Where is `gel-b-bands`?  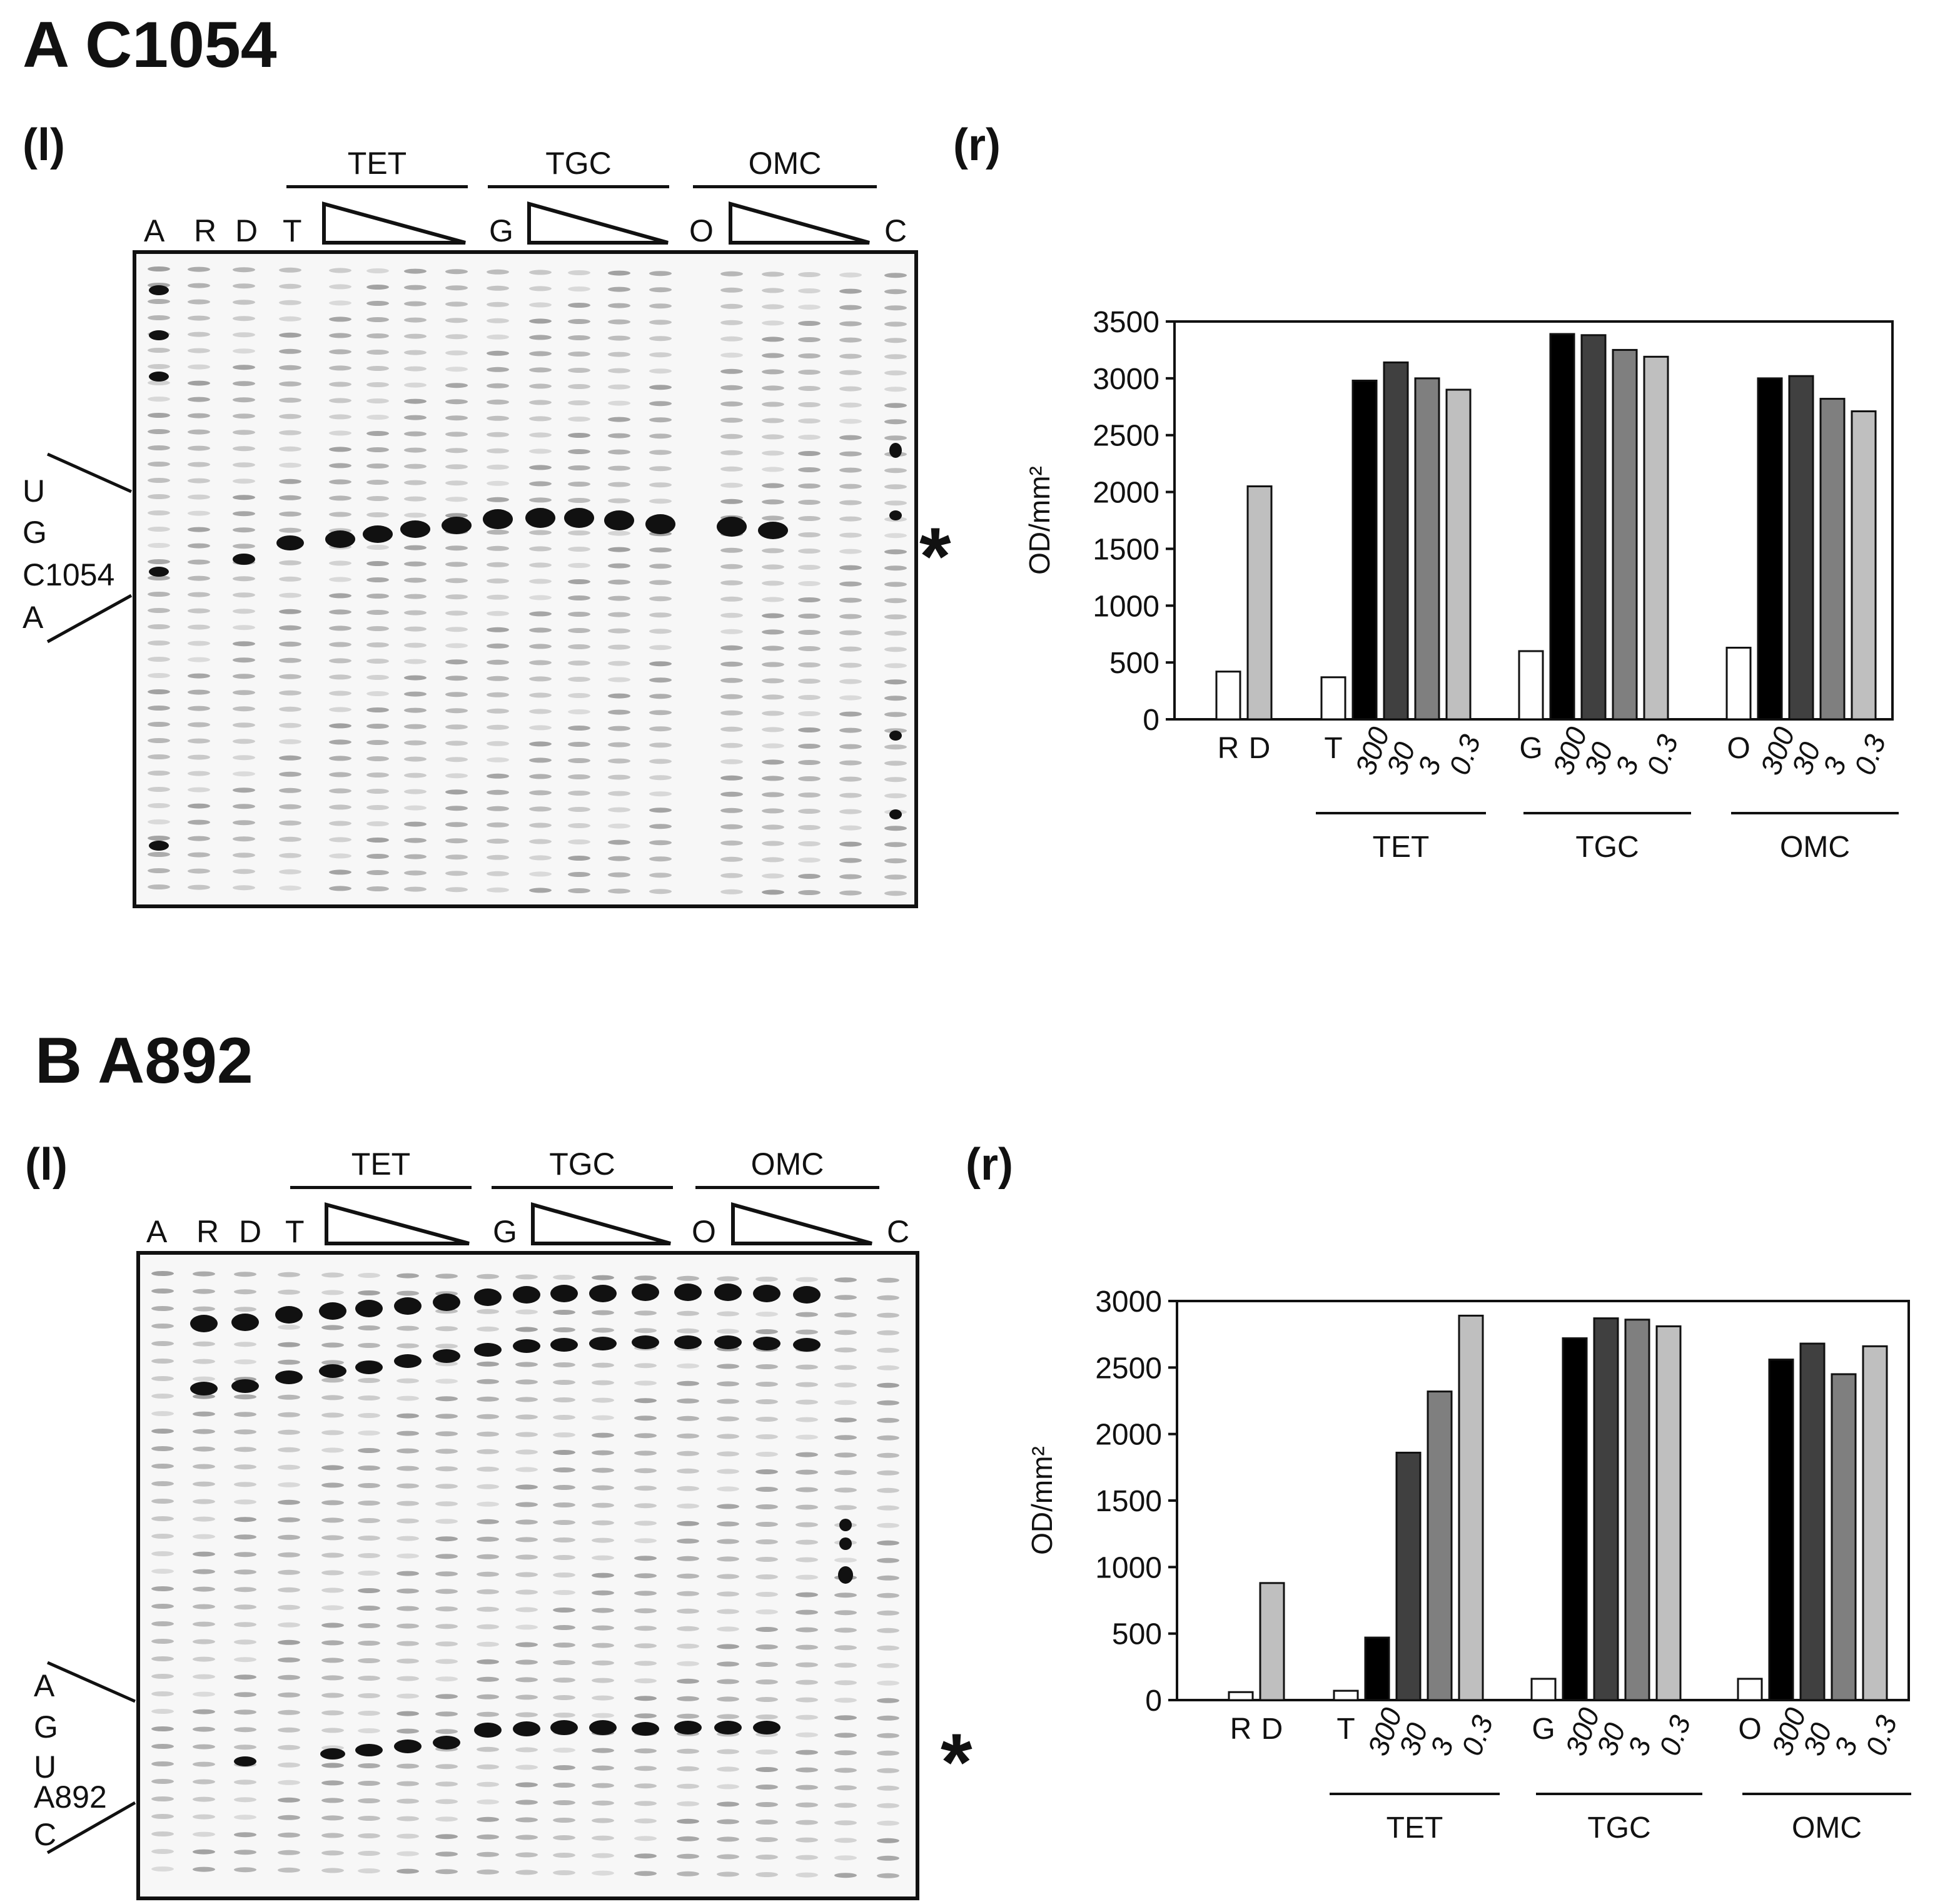 gel-b-bands is located at coordinates (525, 1574).